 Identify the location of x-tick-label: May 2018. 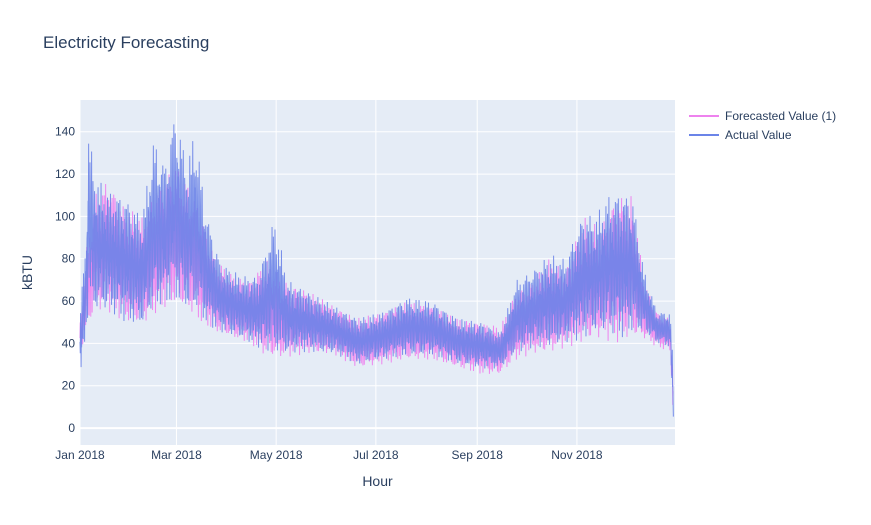
(276, 455).